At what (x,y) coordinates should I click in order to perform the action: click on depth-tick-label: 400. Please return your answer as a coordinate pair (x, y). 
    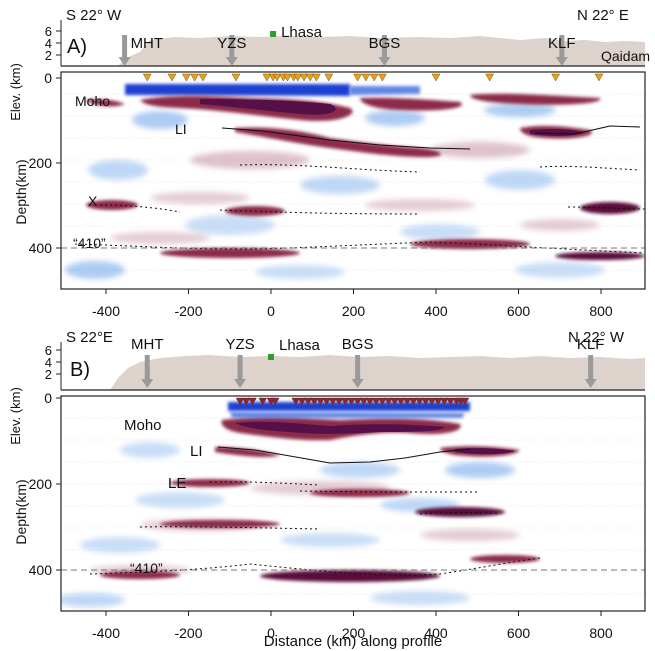
    Looking at the image, I should click on (41, 248).